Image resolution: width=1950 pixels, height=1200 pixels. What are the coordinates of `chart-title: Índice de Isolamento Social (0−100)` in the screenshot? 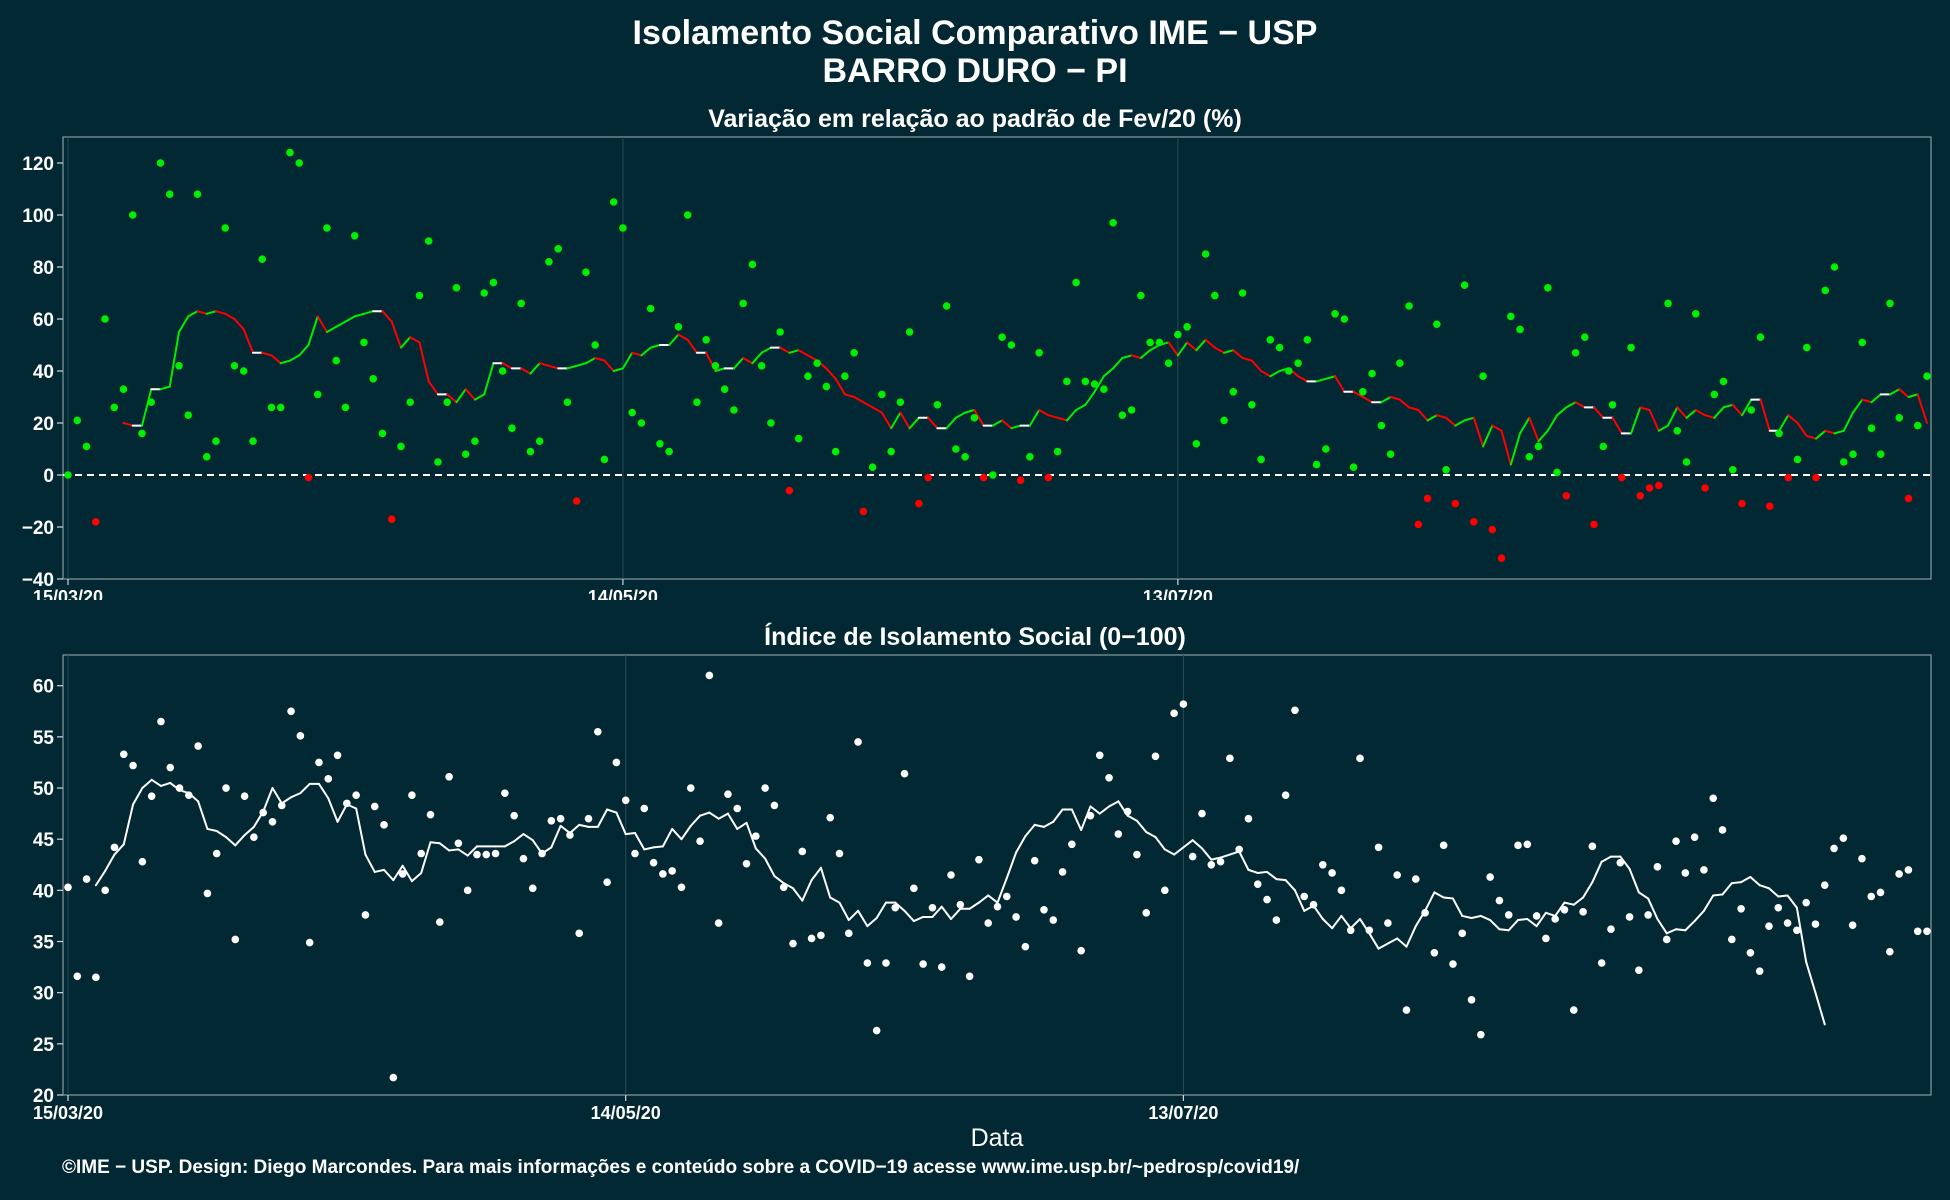 It's located at (975, 636).